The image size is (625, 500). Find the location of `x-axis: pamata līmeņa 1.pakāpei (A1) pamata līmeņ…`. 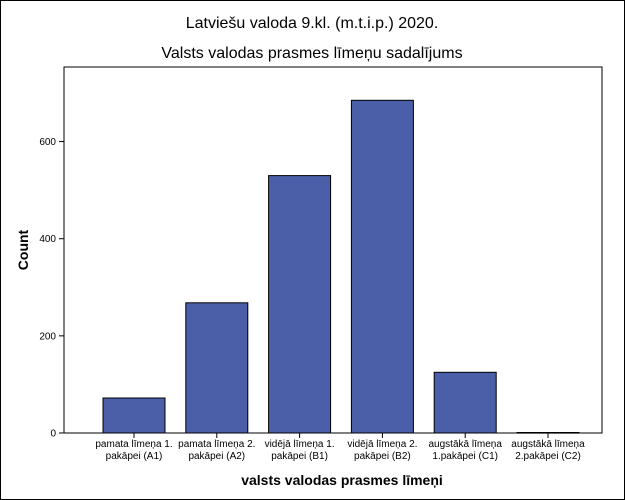

x-axis: pamata līmeņa 1.pakāpei (A1) pamata līmeņ… is located at coordinates (340, 447).